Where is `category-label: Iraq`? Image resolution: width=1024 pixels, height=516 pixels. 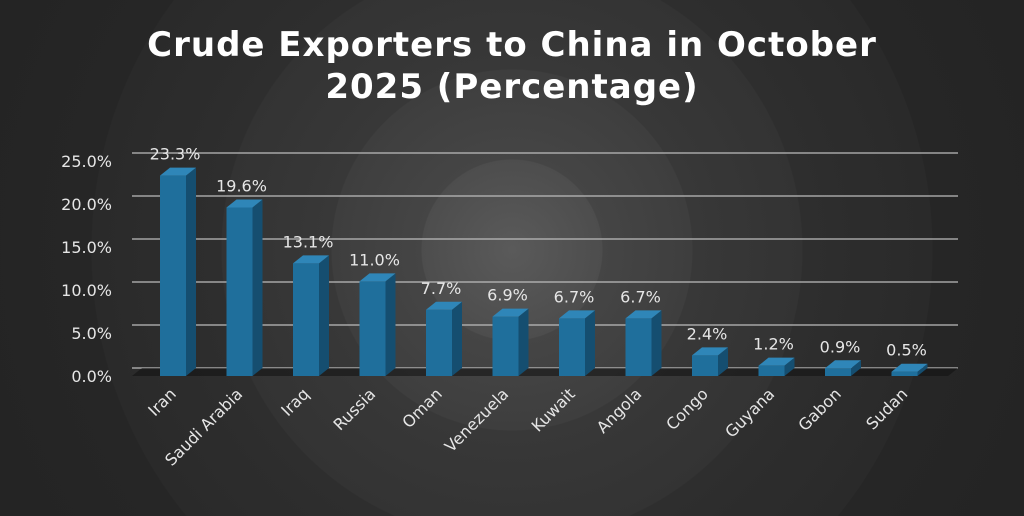 category-label: Iraq is located at coordinates (295, 402).